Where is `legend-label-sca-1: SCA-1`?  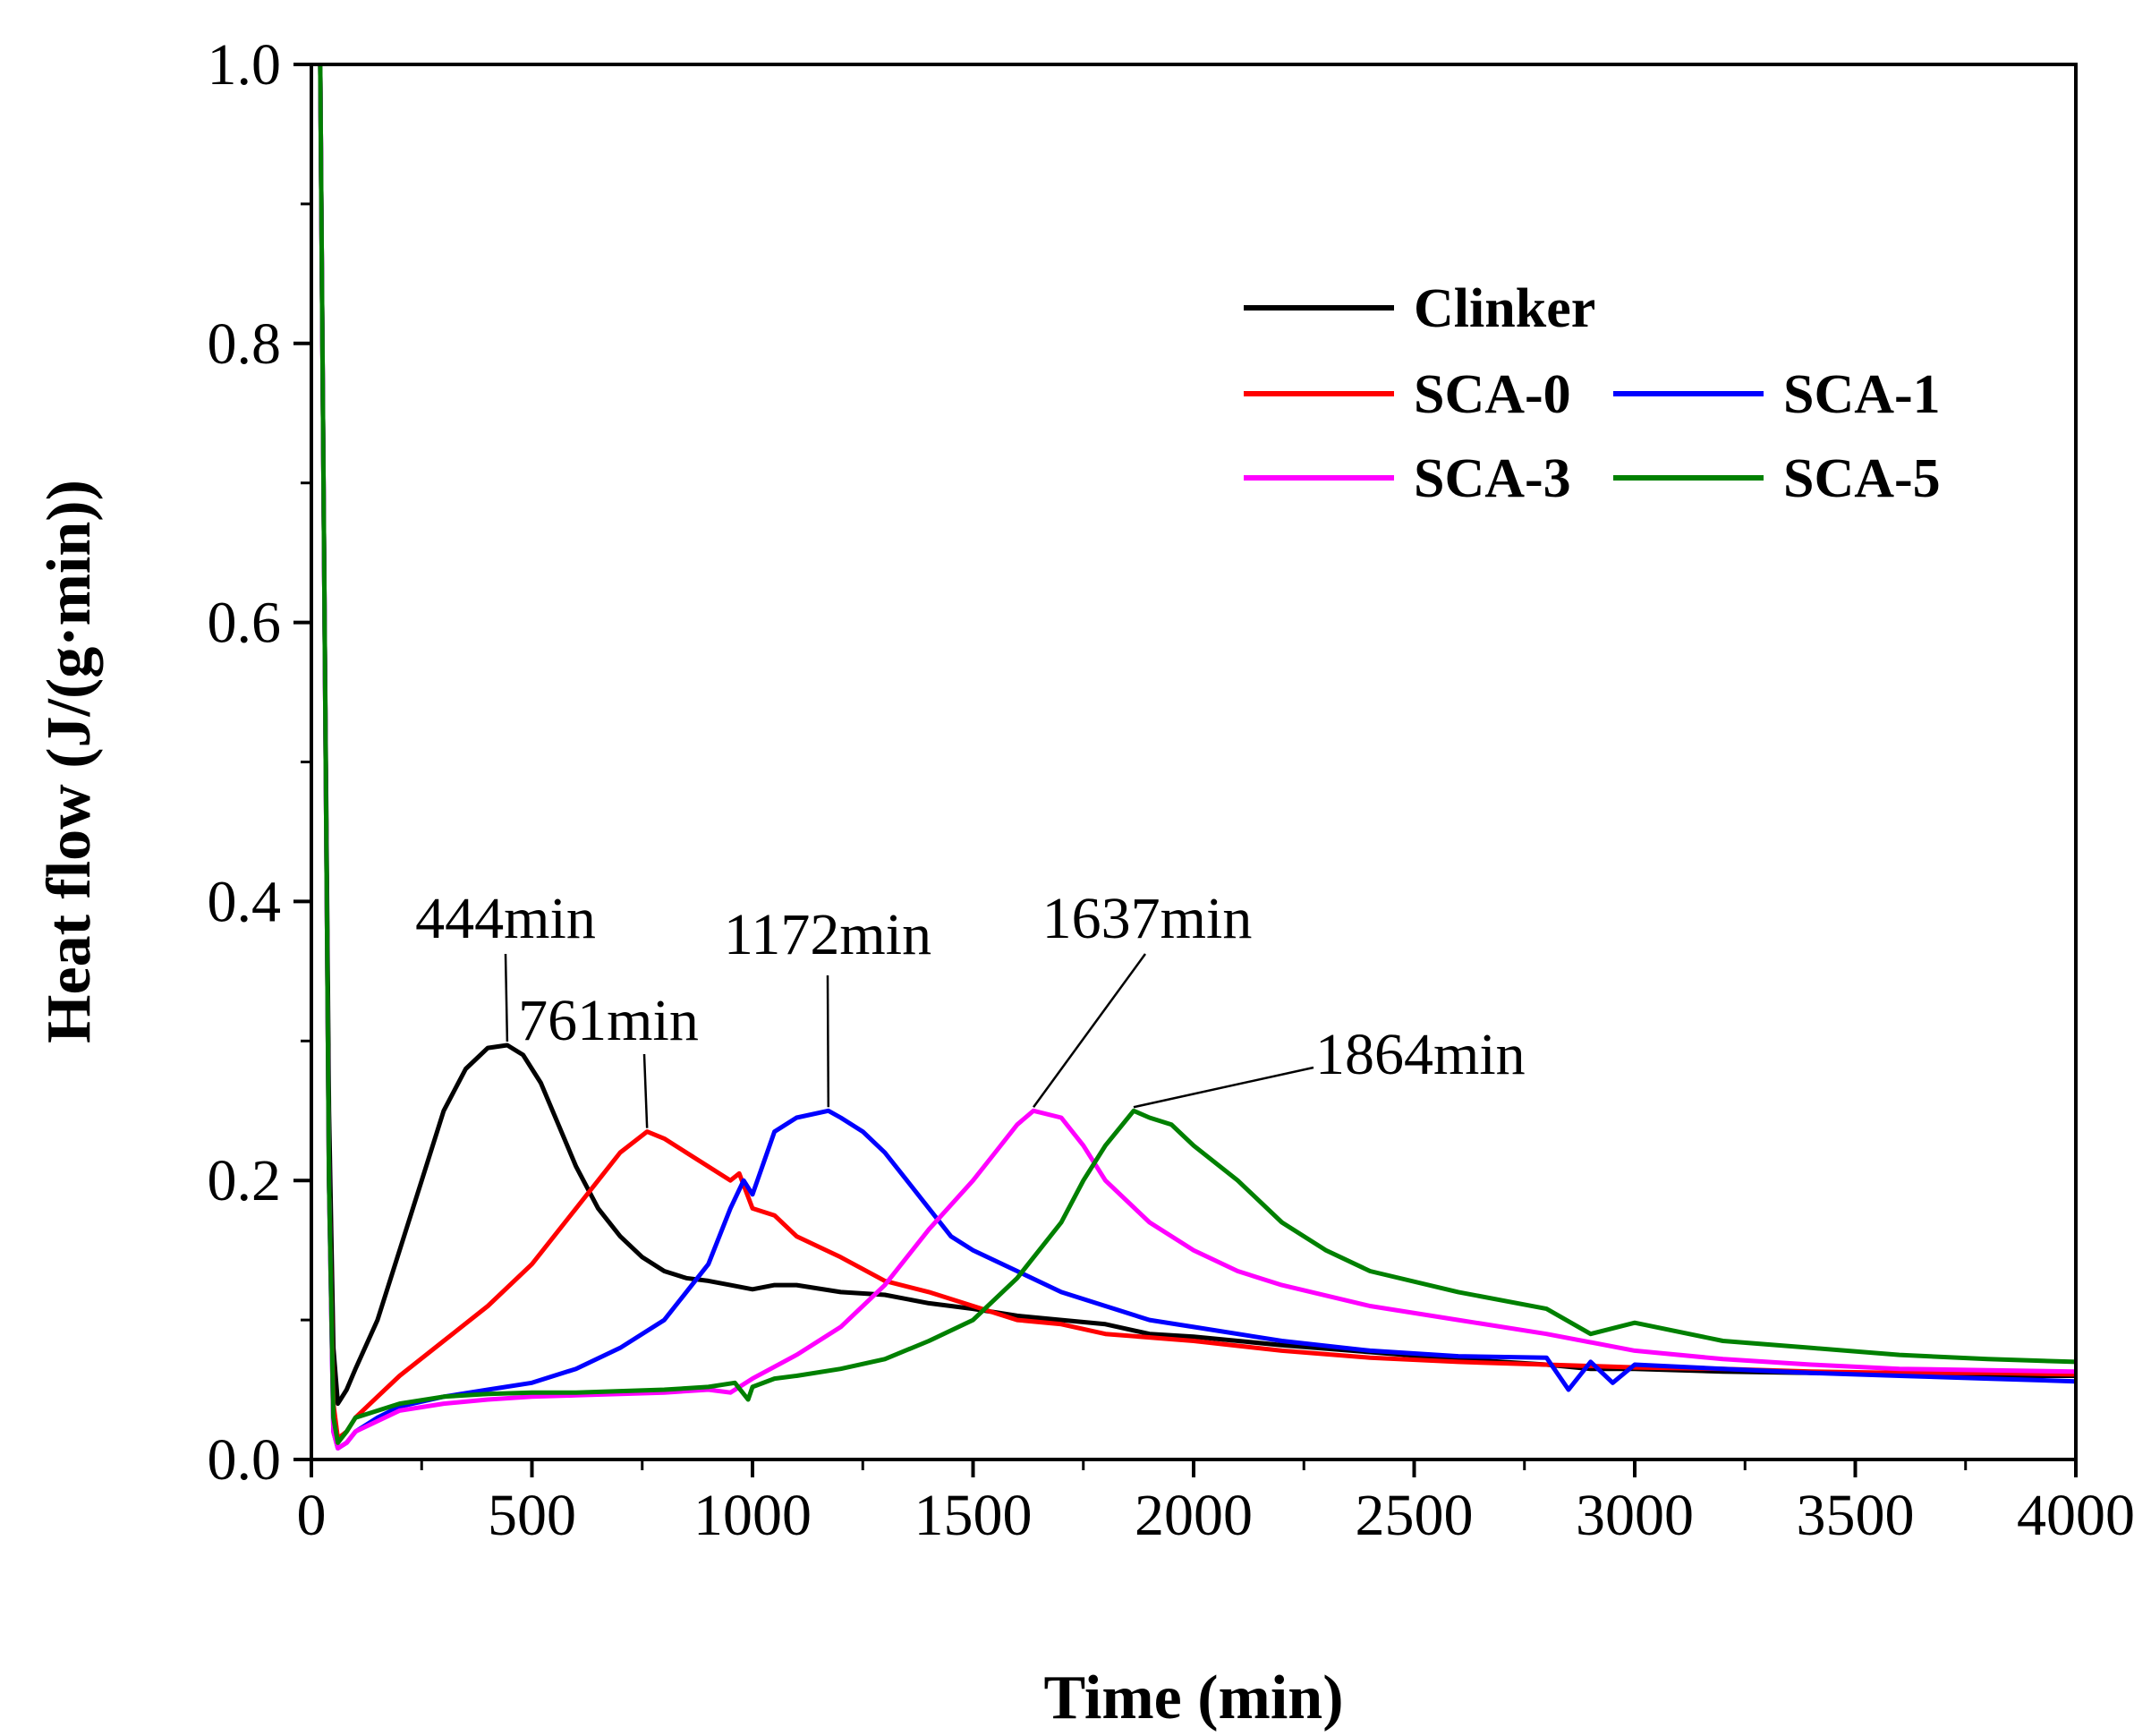
legend-label-sca-1: SCA-1 is located at coordinates (1862, 394).